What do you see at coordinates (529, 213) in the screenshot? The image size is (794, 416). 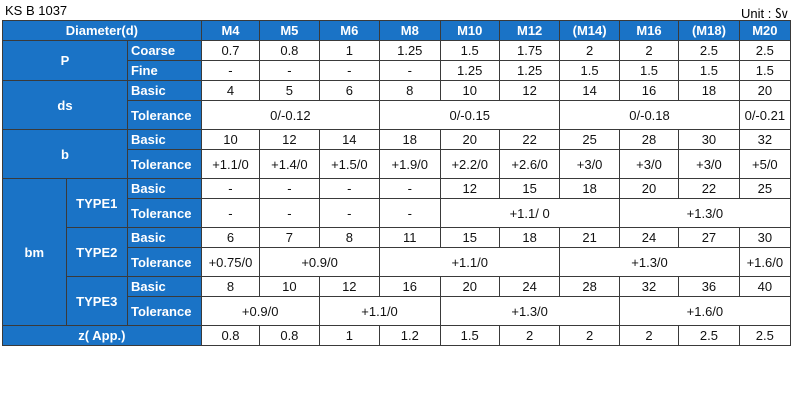 I see `table-cell: +1.1/ 0` at bounding box center [529, 213].